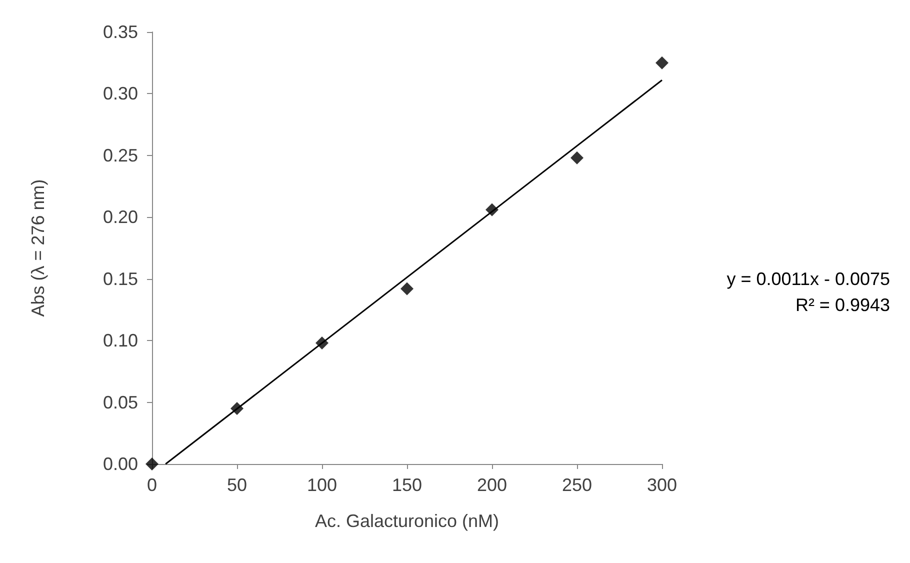 This screenshot has height=563, width=910. I want to click on x-tick-label: 50, so click(237, 485).